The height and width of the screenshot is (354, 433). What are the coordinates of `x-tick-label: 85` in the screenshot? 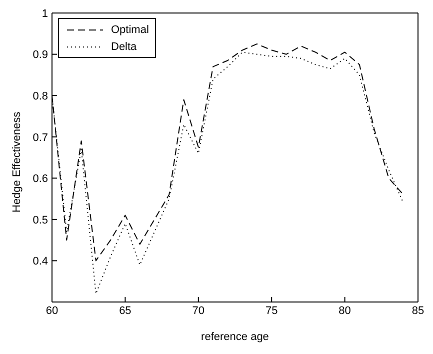 It's located at (418, 310).